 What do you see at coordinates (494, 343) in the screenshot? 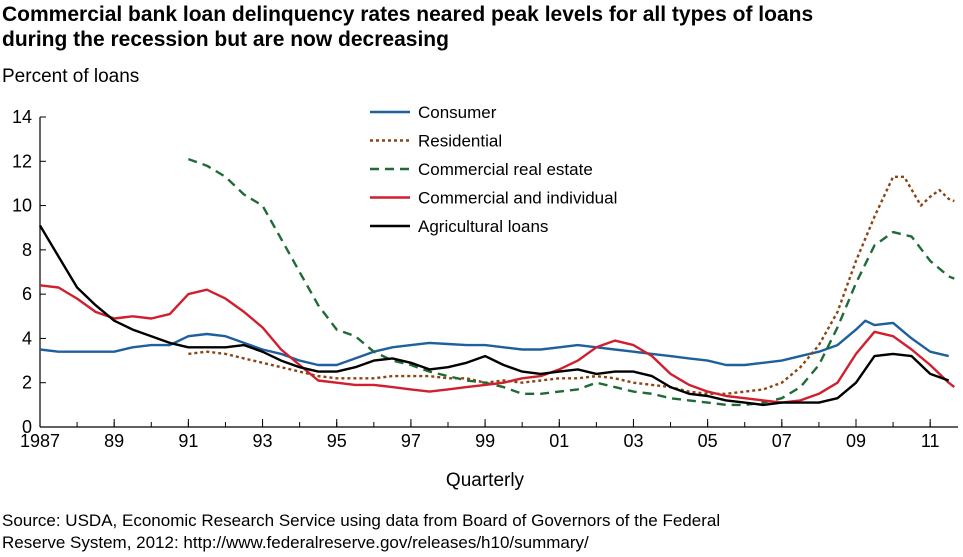
I see `series-line-consumer` at bounding box center [494, 343].